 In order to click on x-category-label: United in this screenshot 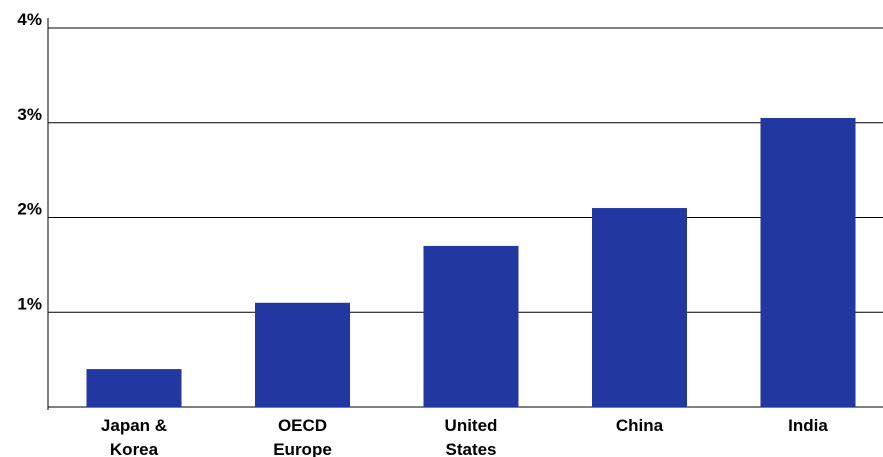, I will do `click(471, 425)`.